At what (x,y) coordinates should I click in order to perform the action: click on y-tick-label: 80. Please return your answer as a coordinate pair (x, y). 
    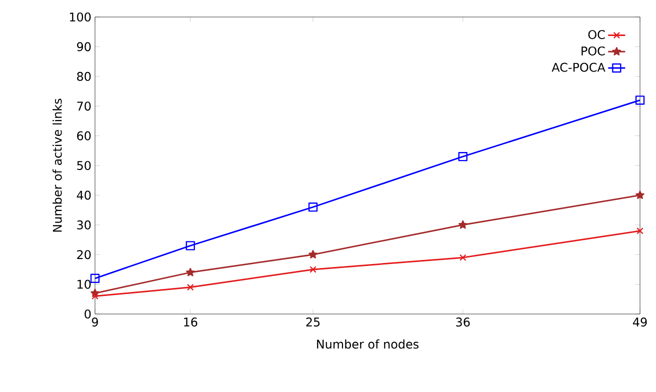
    Looking at the image, I should click on (84, 76).